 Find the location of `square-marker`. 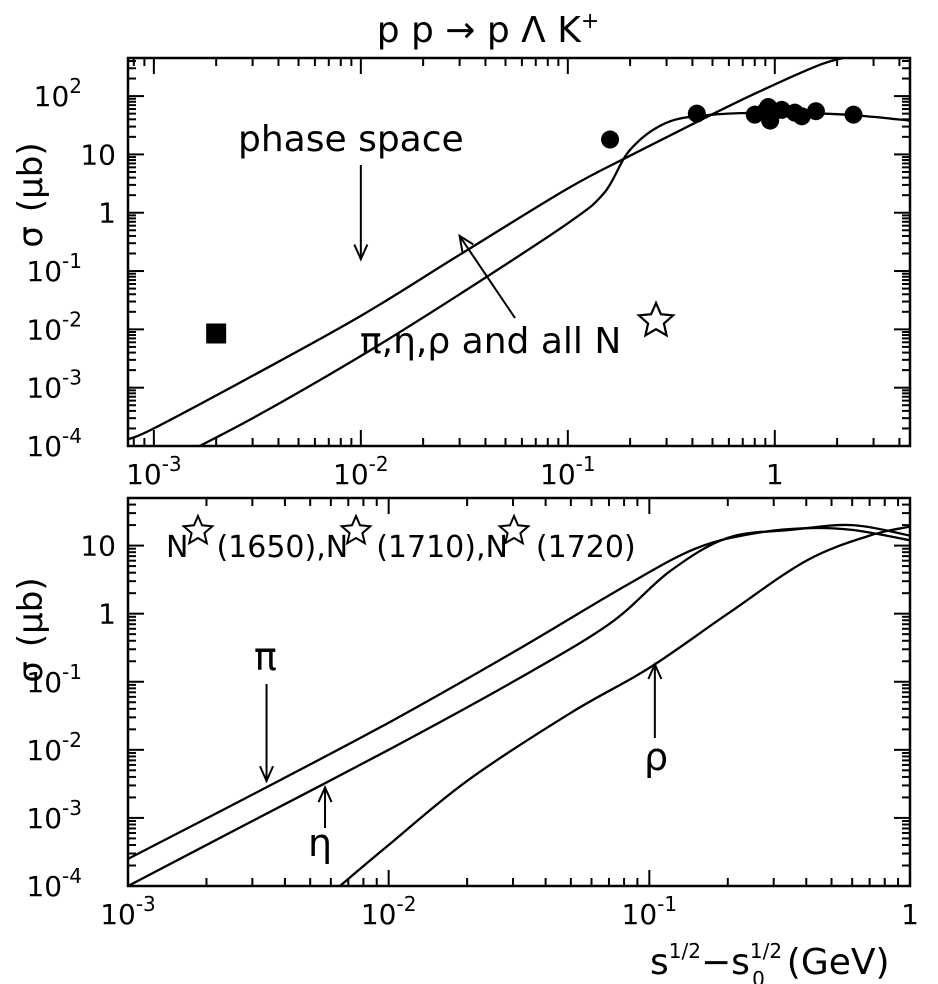

square-marker is located at coordinates (216, 333).